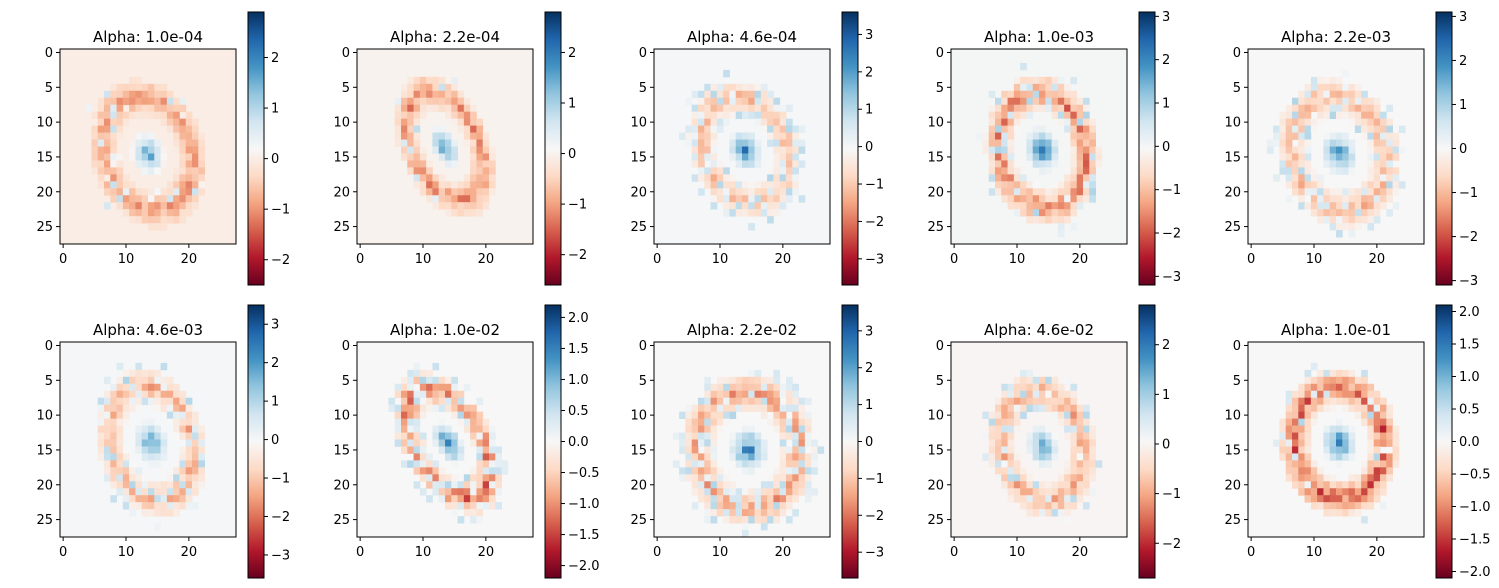 This screenshot has width=1499, height=588. Describe the element at coordinates (1039, 37) in the screenshot. I see `panel-title: Alpha: 1.0e-03` at that location.